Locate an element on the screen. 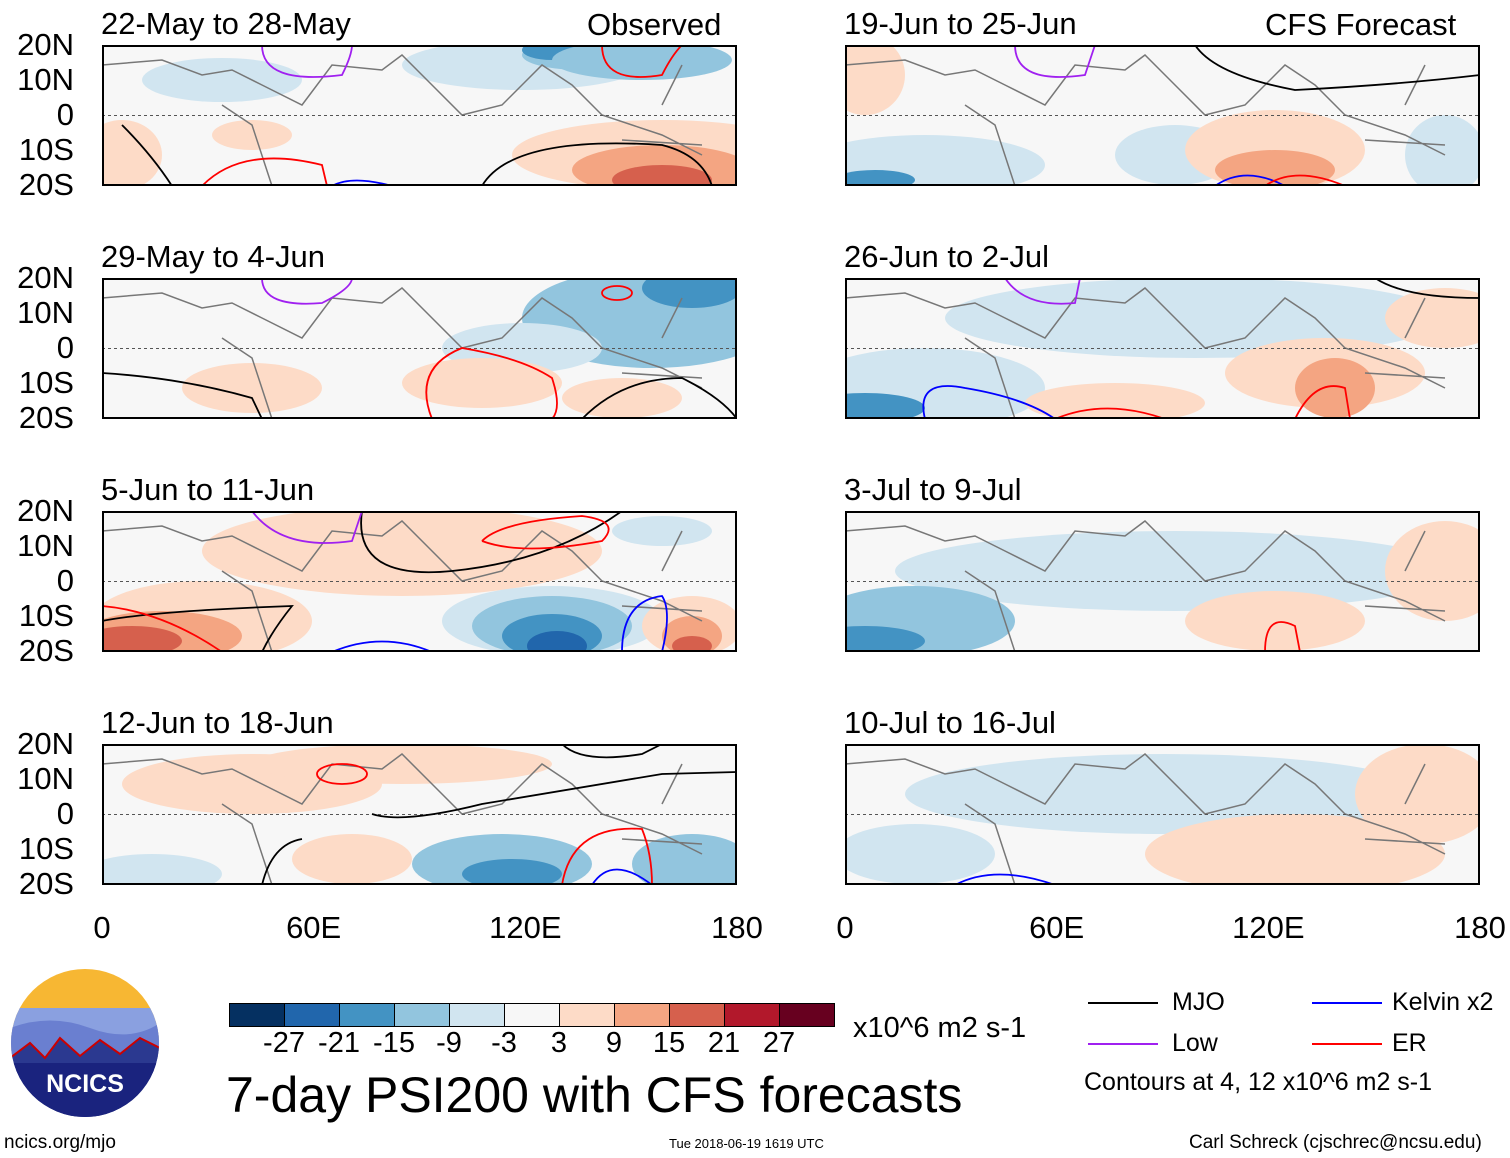  panel-title: 22-May to 28-May is located at coordinates (226, 23).